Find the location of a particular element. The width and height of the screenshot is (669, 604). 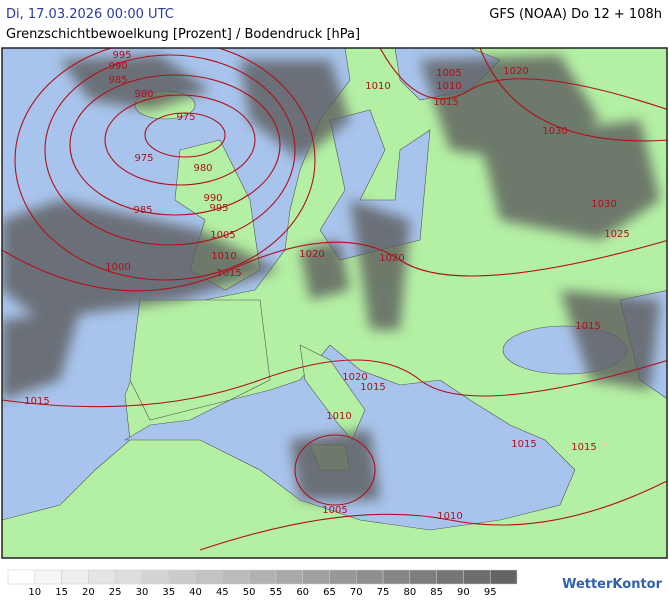

legend-label: 45 is located at coordinates (222, 592).